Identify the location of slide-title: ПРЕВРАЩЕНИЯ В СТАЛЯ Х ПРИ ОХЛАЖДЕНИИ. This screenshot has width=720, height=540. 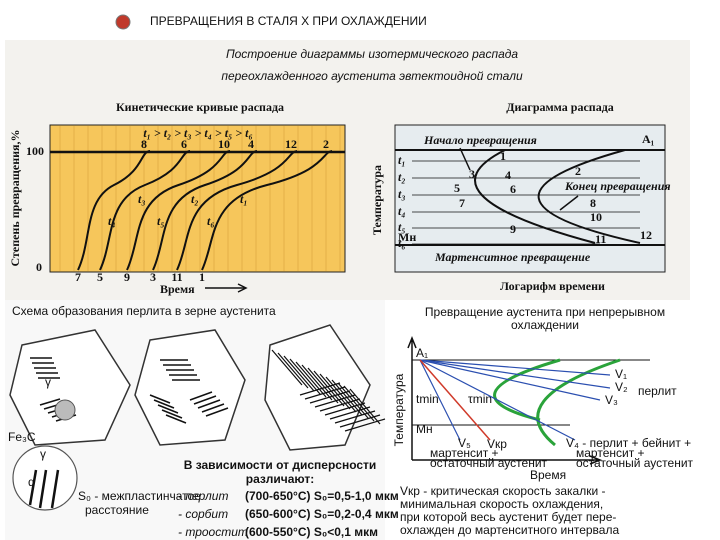
(288, 21).